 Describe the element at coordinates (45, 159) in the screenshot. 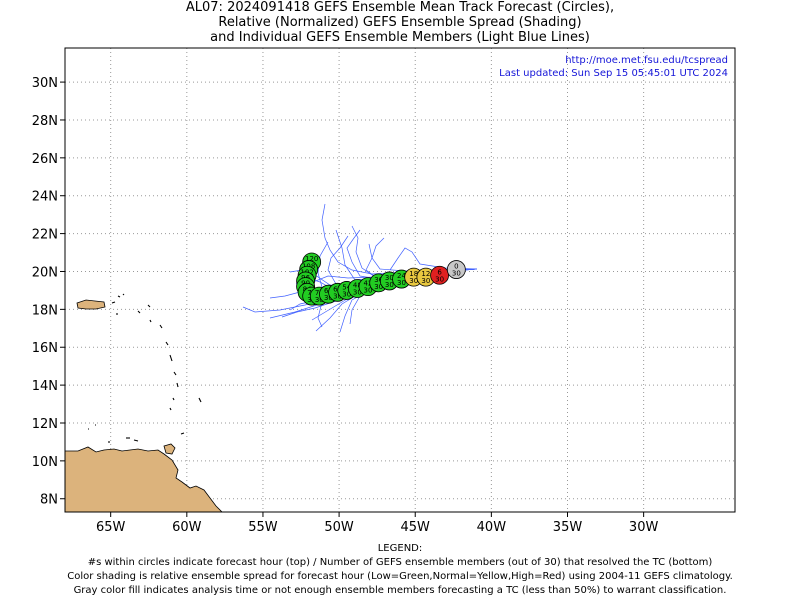

I see `lat-tick-label: 26N` at that location.